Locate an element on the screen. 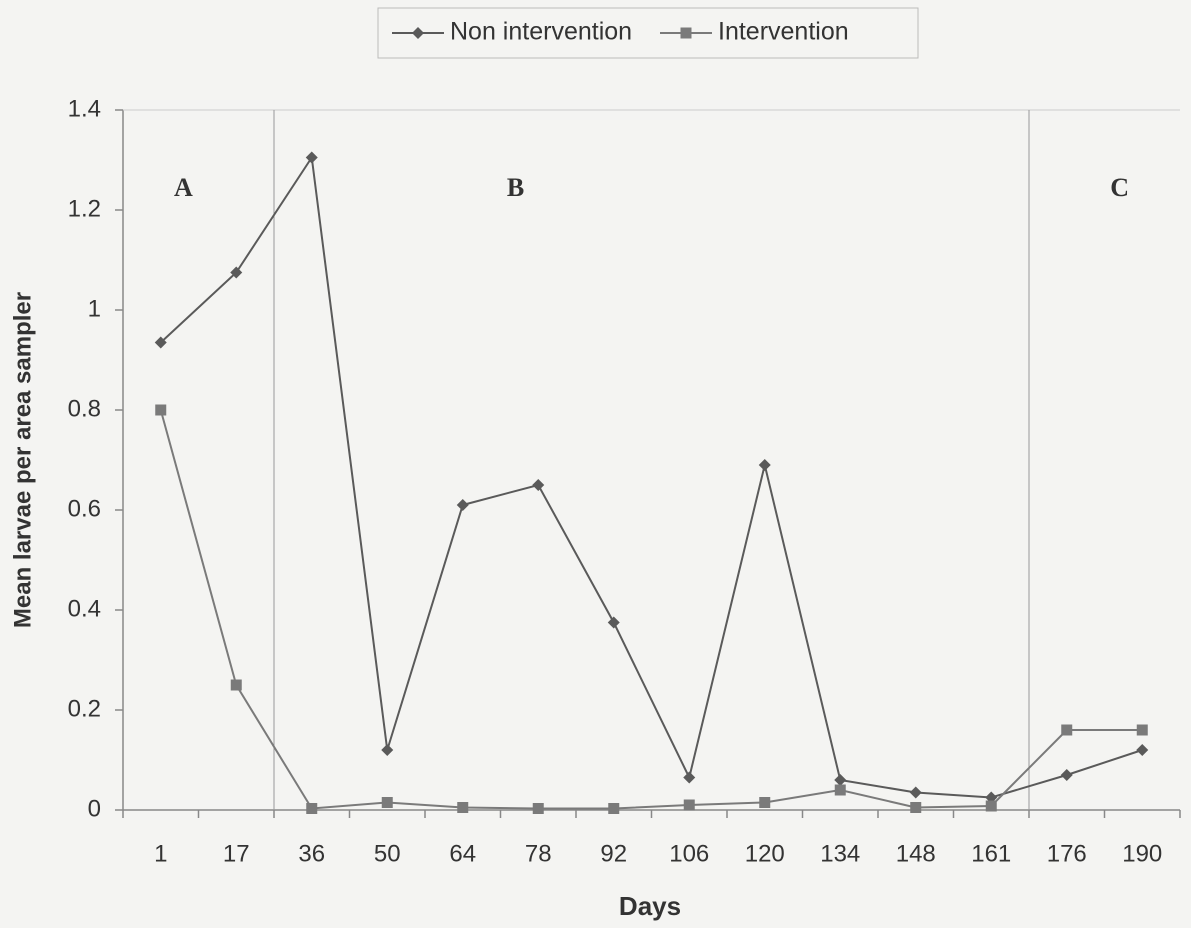 This screenshot has height=928, width=1191. y-tick-label: 1 is located at coordinates (94, 308).